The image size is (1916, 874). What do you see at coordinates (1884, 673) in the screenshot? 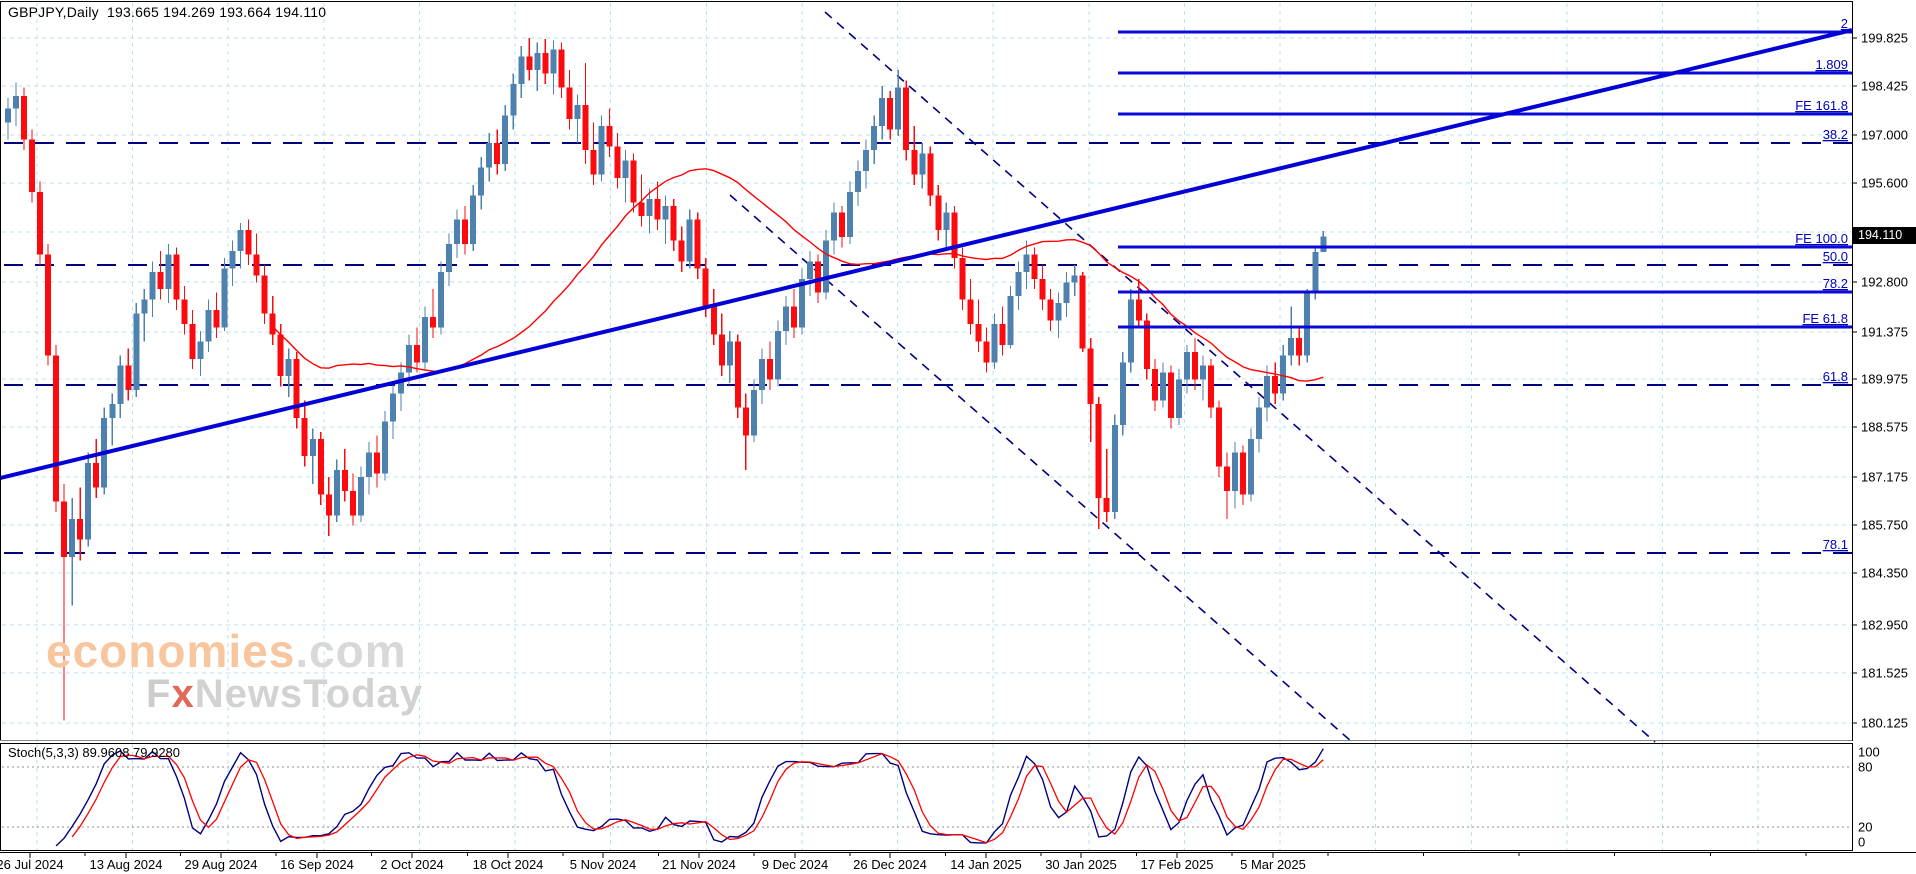
I see `price-tick-label: 181.525` at bounding box center [1884, 673].